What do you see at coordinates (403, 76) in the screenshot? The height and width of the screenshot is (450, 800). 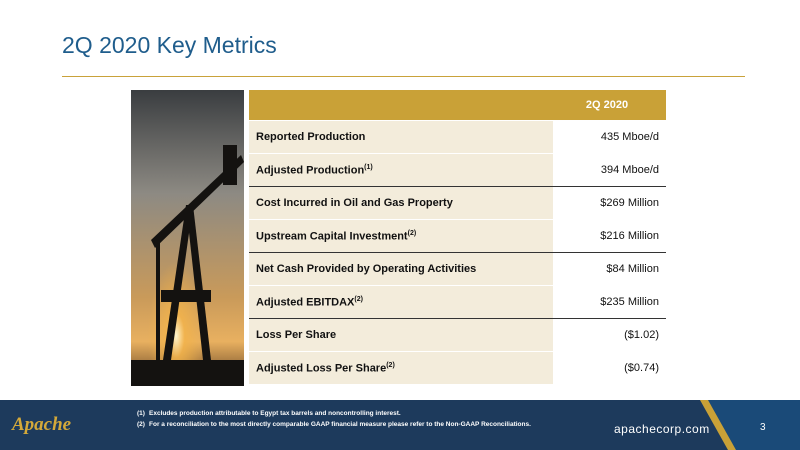 I see `title-rule` at bounding box center [403, 76].